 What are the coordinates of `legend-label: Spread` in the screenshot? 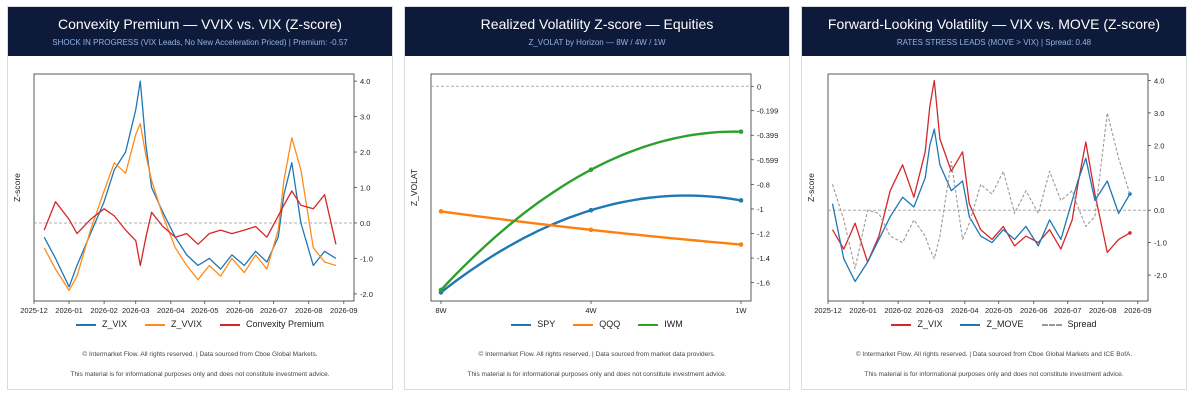 It's located at (1082, 324).